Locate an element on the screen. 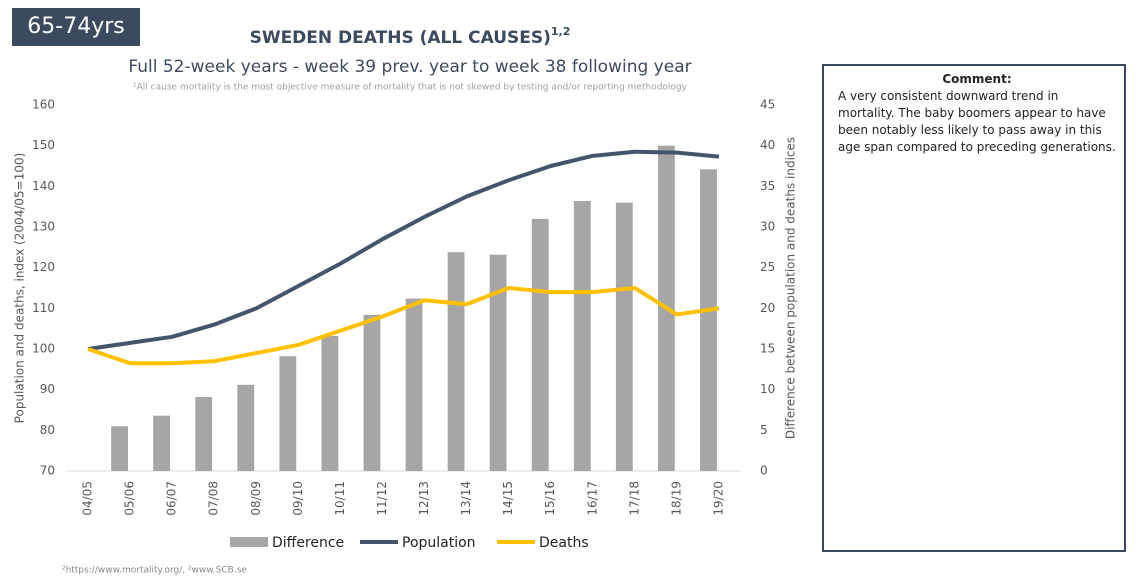  y2-tick-label: 40 is located at coordinates (767, 145).